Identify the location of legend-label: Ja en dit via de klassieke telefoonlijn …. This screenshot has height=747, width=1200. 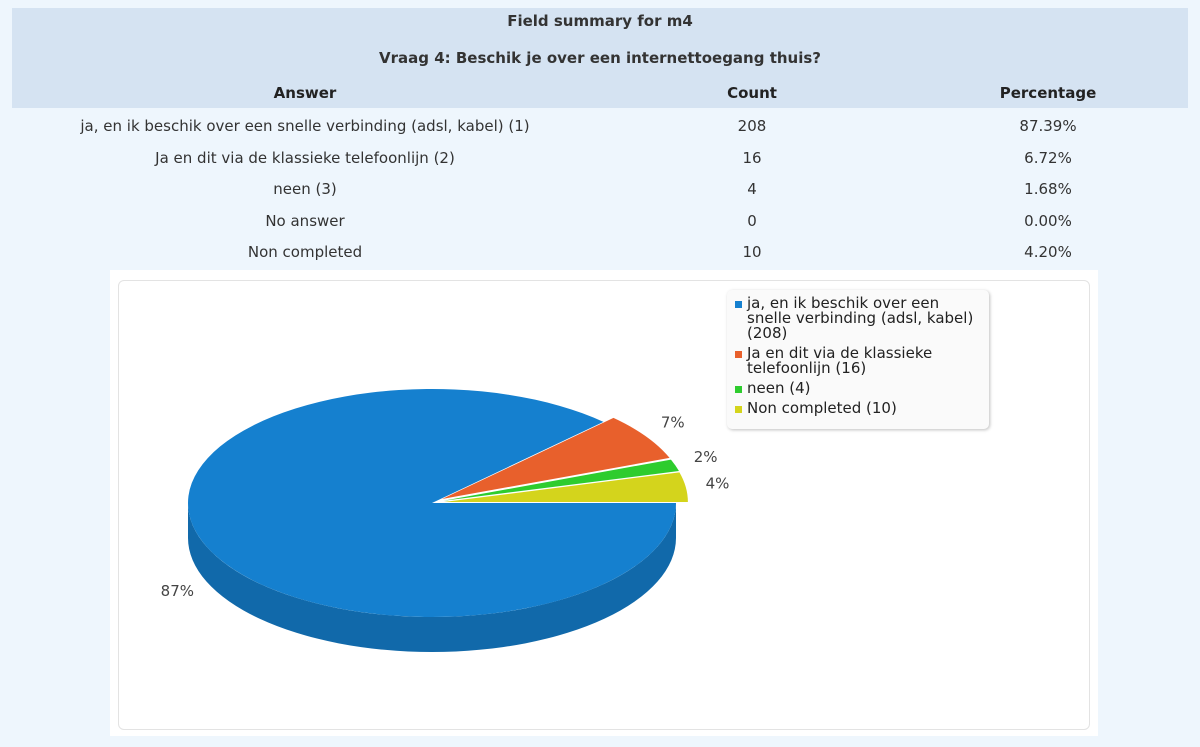
(840, 360).